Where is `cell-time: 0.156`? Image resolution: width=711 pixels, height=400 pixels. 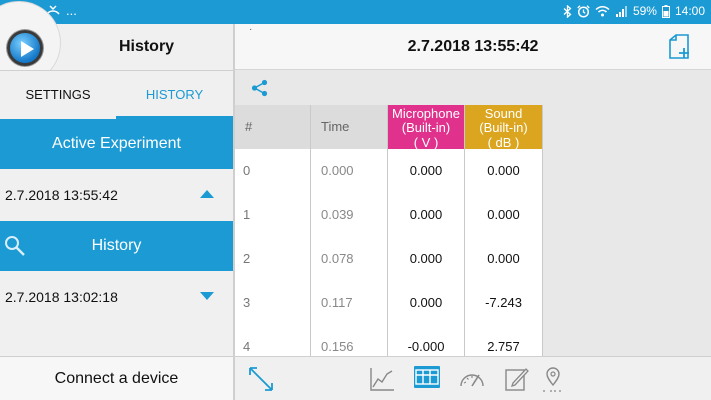 cell-time: 0.156 is located at coordinates (349, 340).